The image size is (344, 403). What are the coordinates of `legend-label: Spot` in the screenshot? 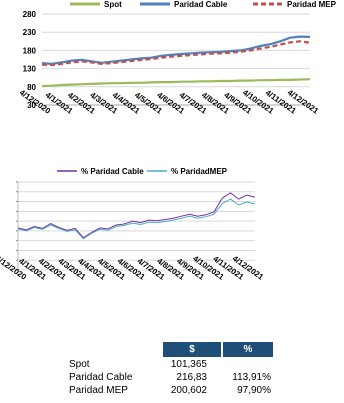 It's located at (113, 4).